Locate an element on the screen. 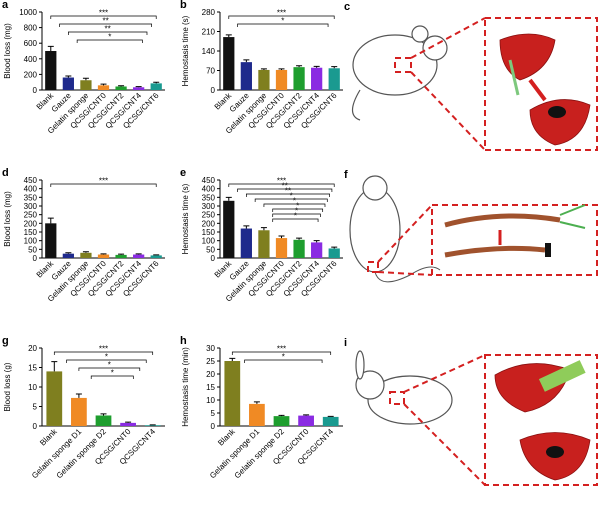 The width and height of the screenshot is (602, 506). significance-label: *** is located at coordinates (103, 181).